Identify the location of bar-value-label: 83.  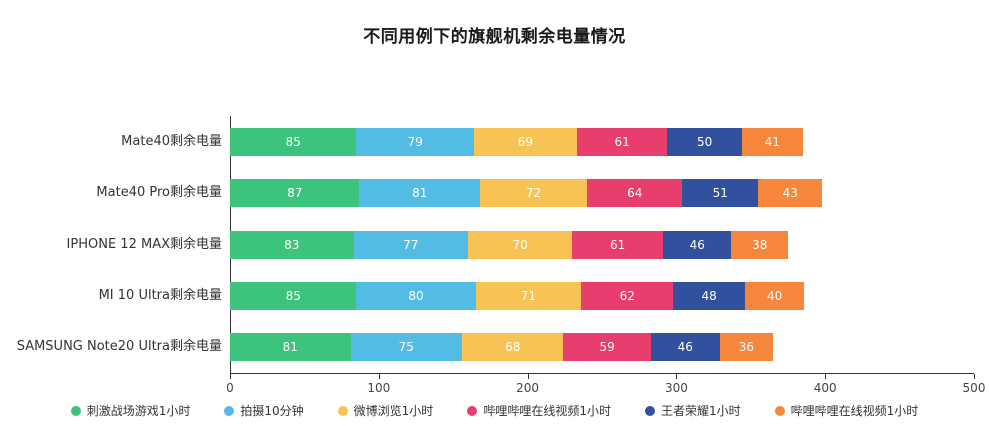
(292, 244).